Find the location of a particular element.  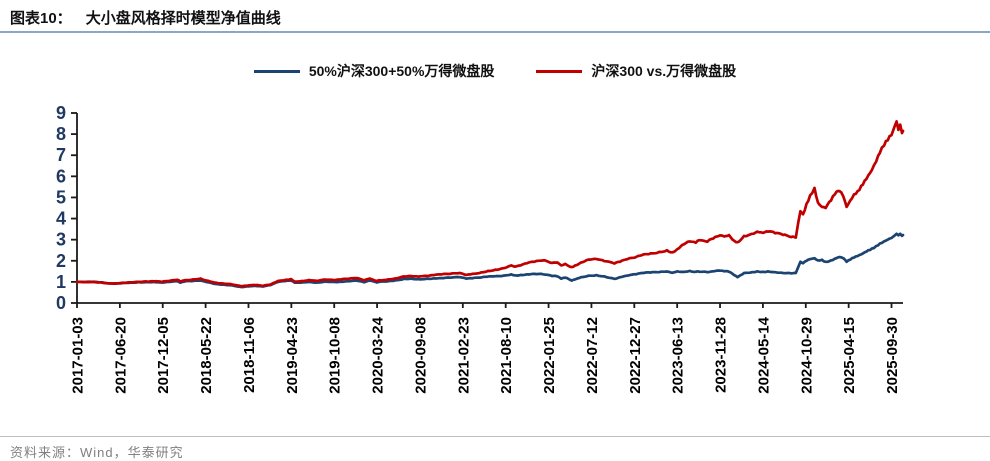

x-tick-label: 2019-04-23 is located at coordinates (292, 355).